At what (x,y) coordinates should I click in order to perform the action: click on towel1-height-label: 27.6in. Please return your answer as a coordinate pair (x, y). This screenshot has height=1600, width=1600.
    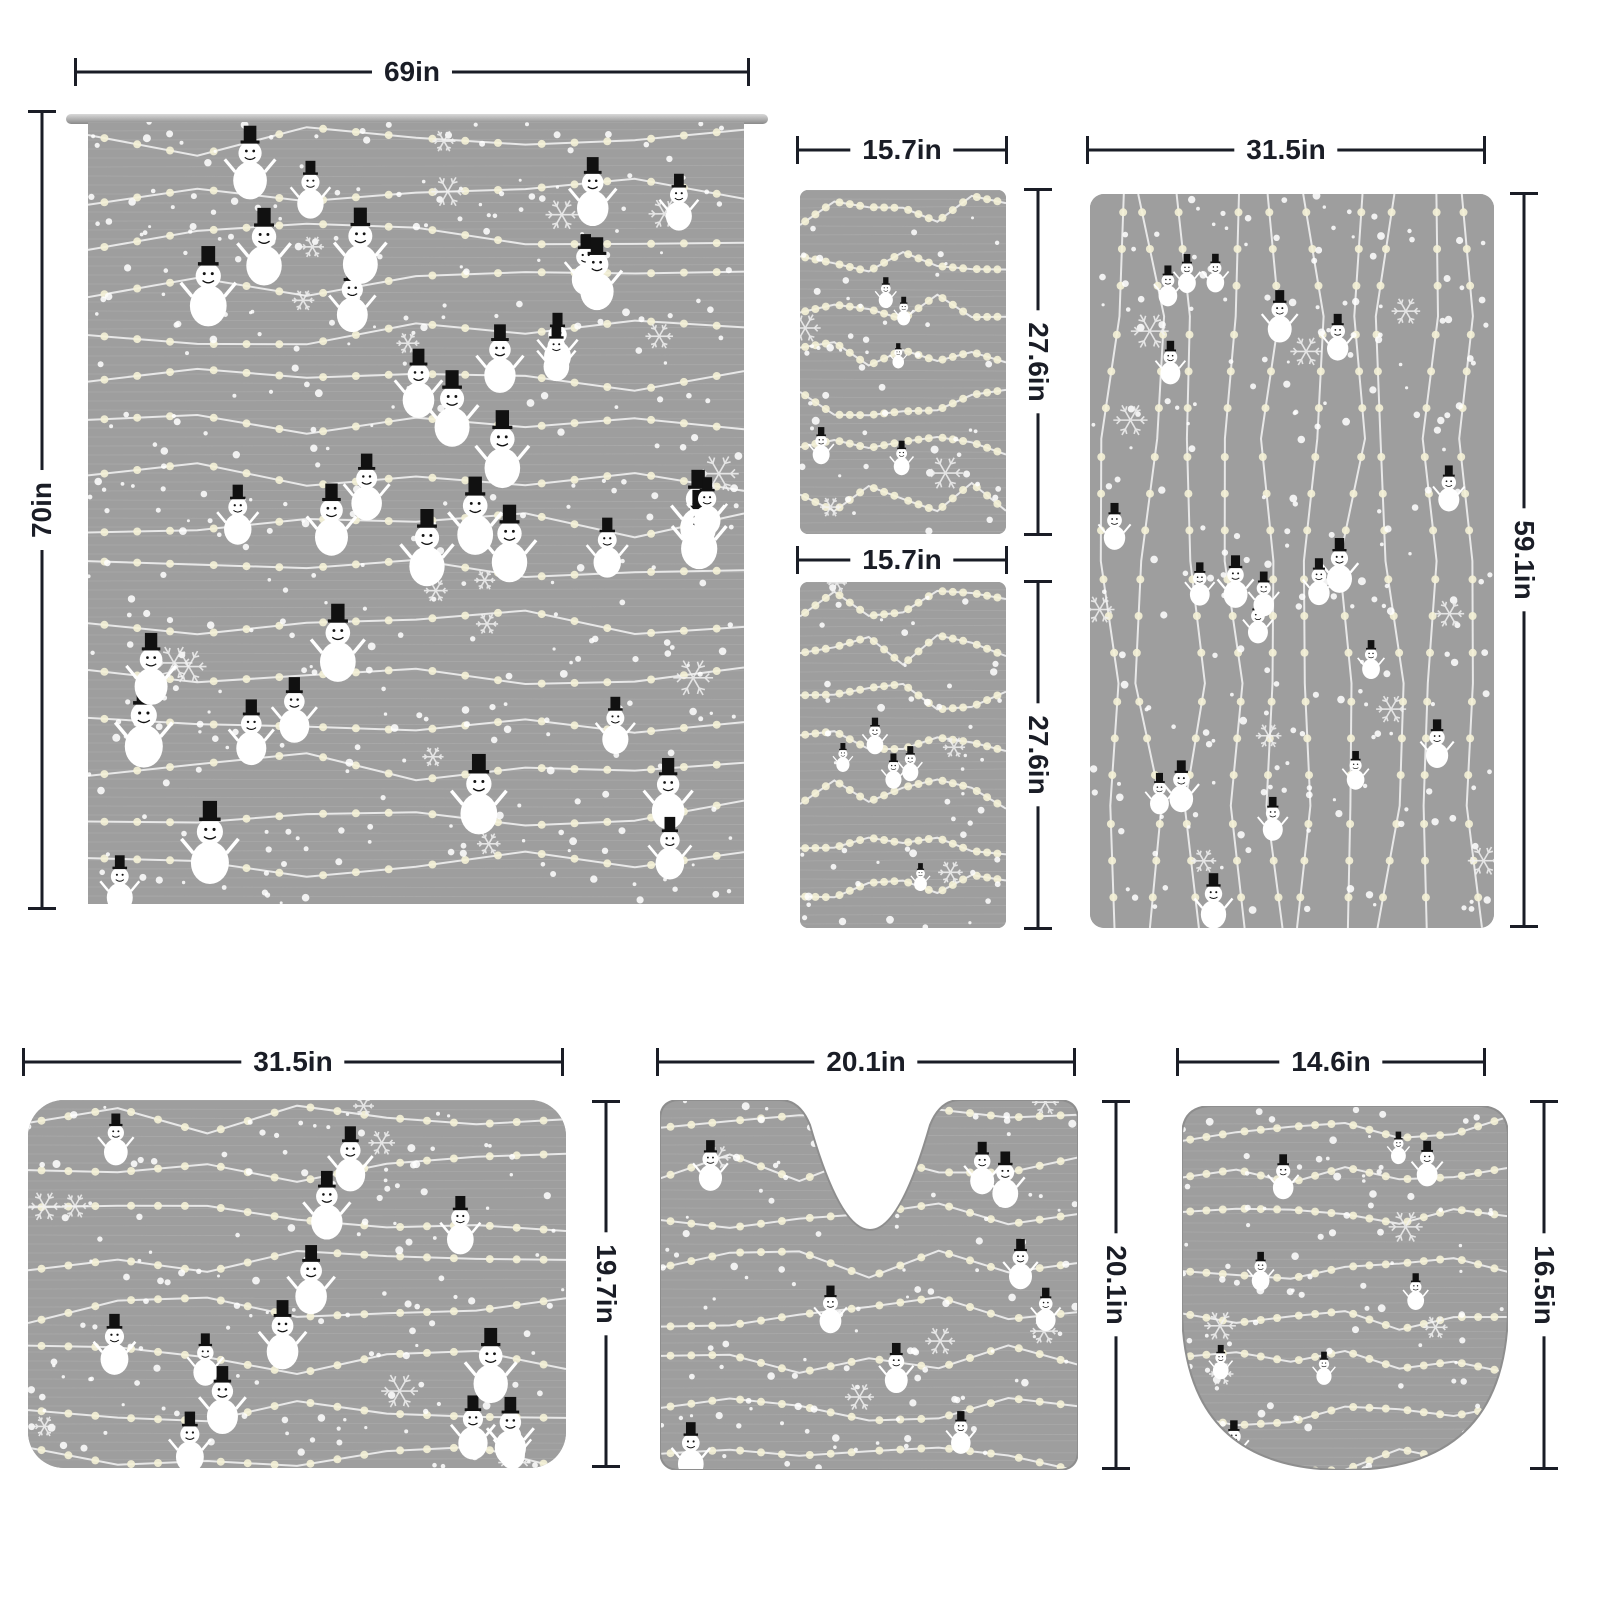
    Looking at the image, I should click on (1038, 362).